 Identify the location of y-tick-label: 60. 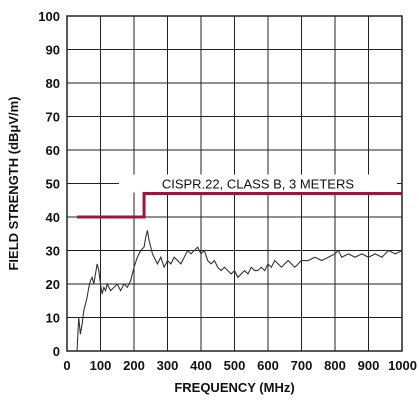
(53, 150).